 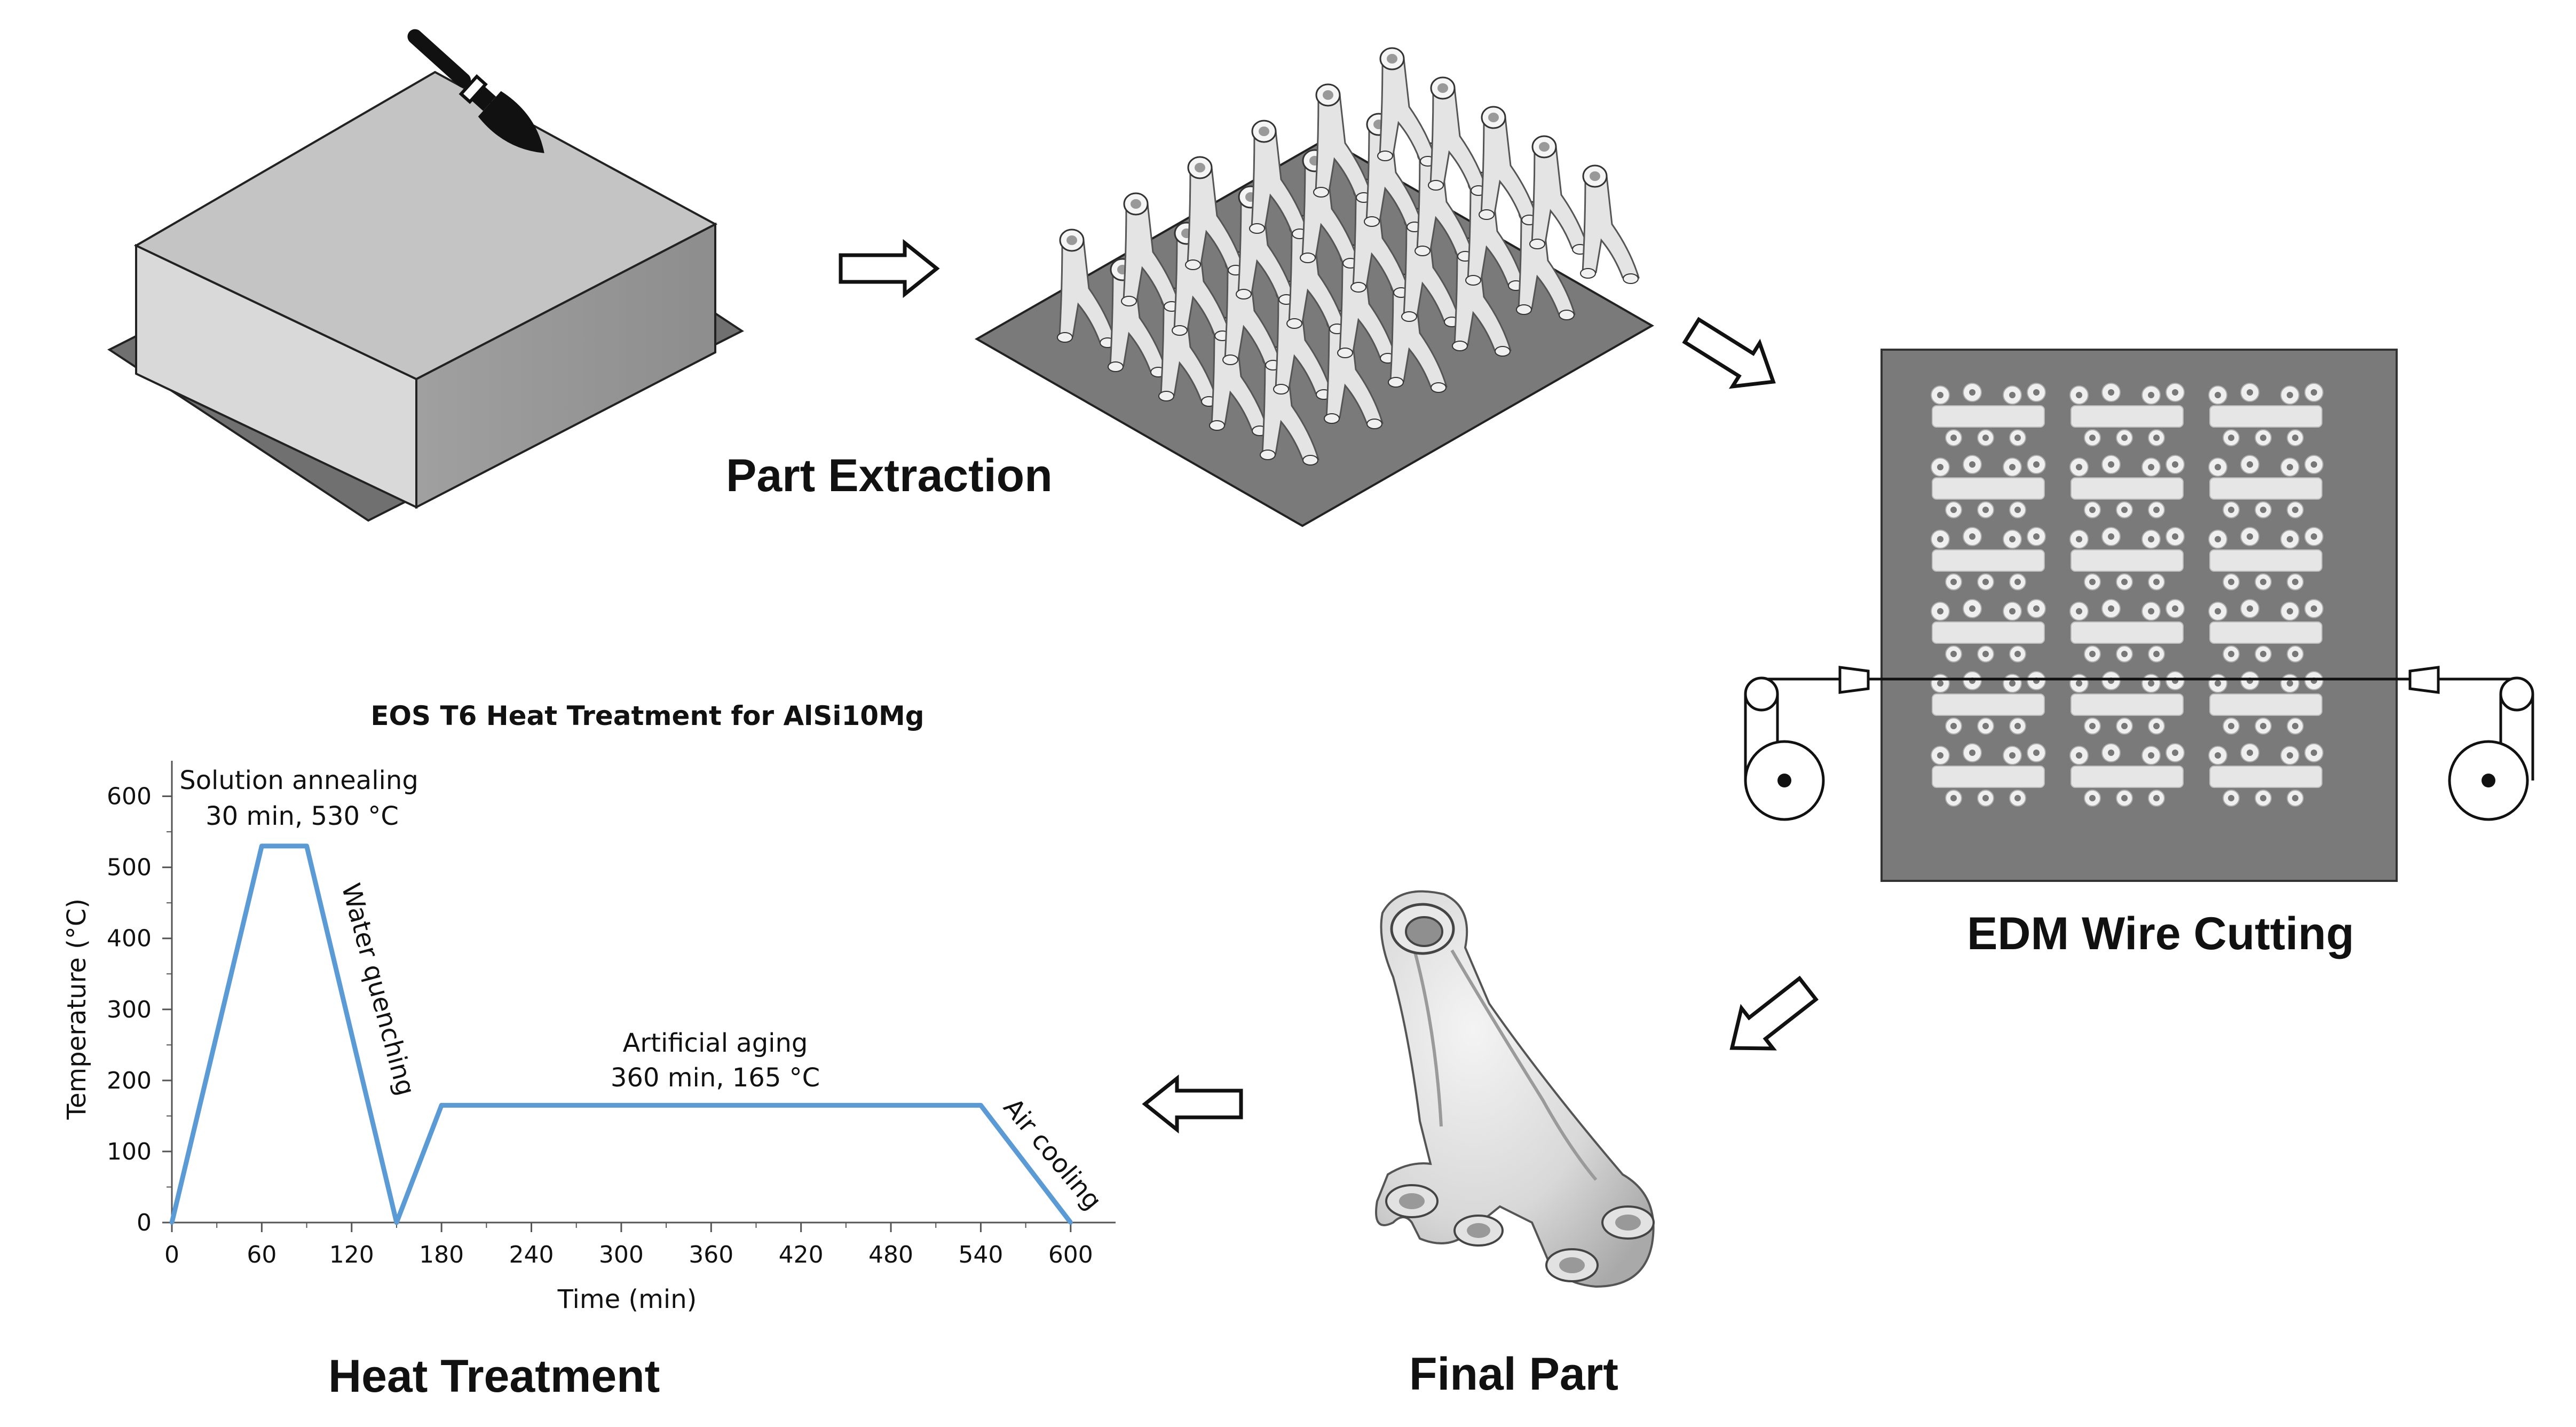 I want to click on chart-series, so click(x=621, y=1034).